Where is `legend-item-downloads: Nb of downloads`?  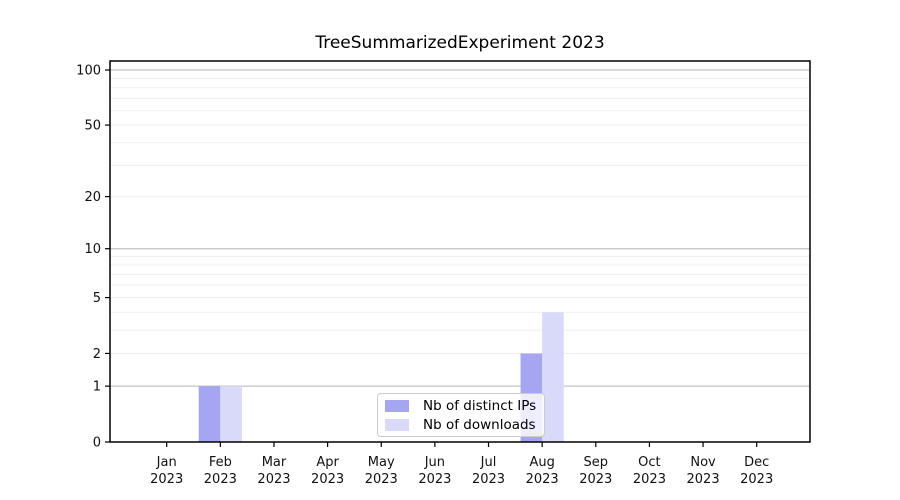 legend-item-downloads: Nb of downloads is located at coordinates (461, 425).